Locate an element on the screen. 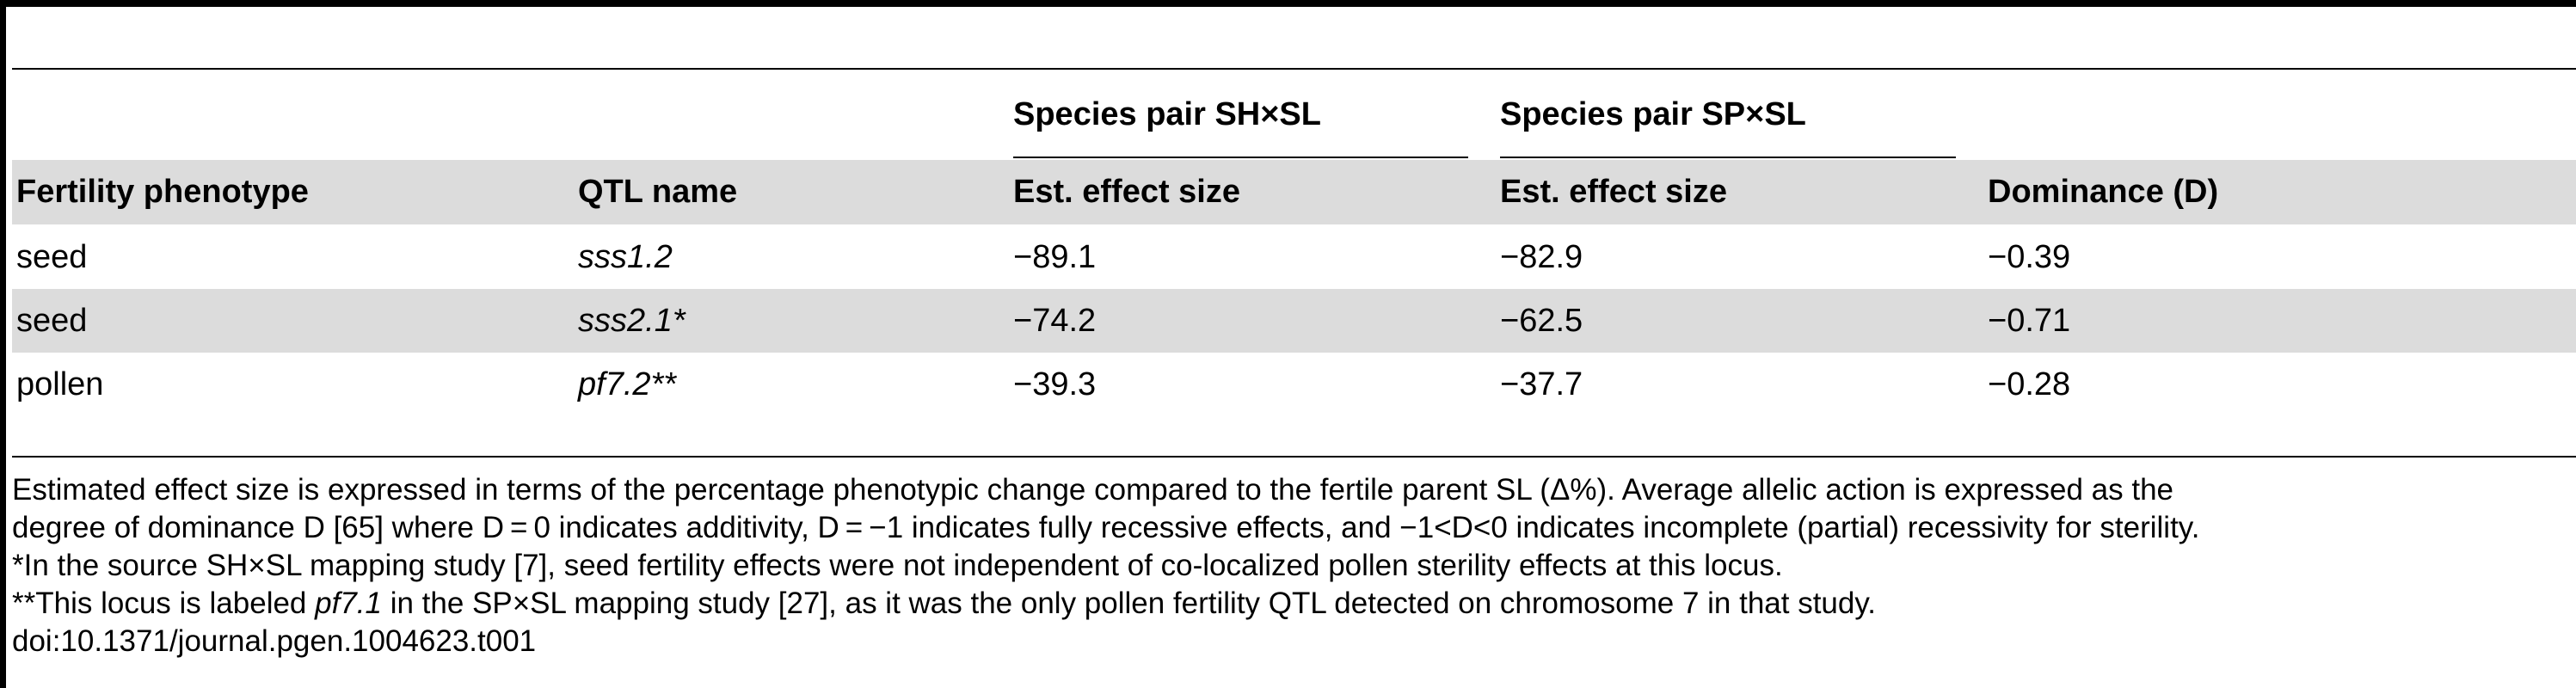 This screenshot has width=2576, height=688. cell-sh-effect: −39.3 is located at coordinates (1055, 384).